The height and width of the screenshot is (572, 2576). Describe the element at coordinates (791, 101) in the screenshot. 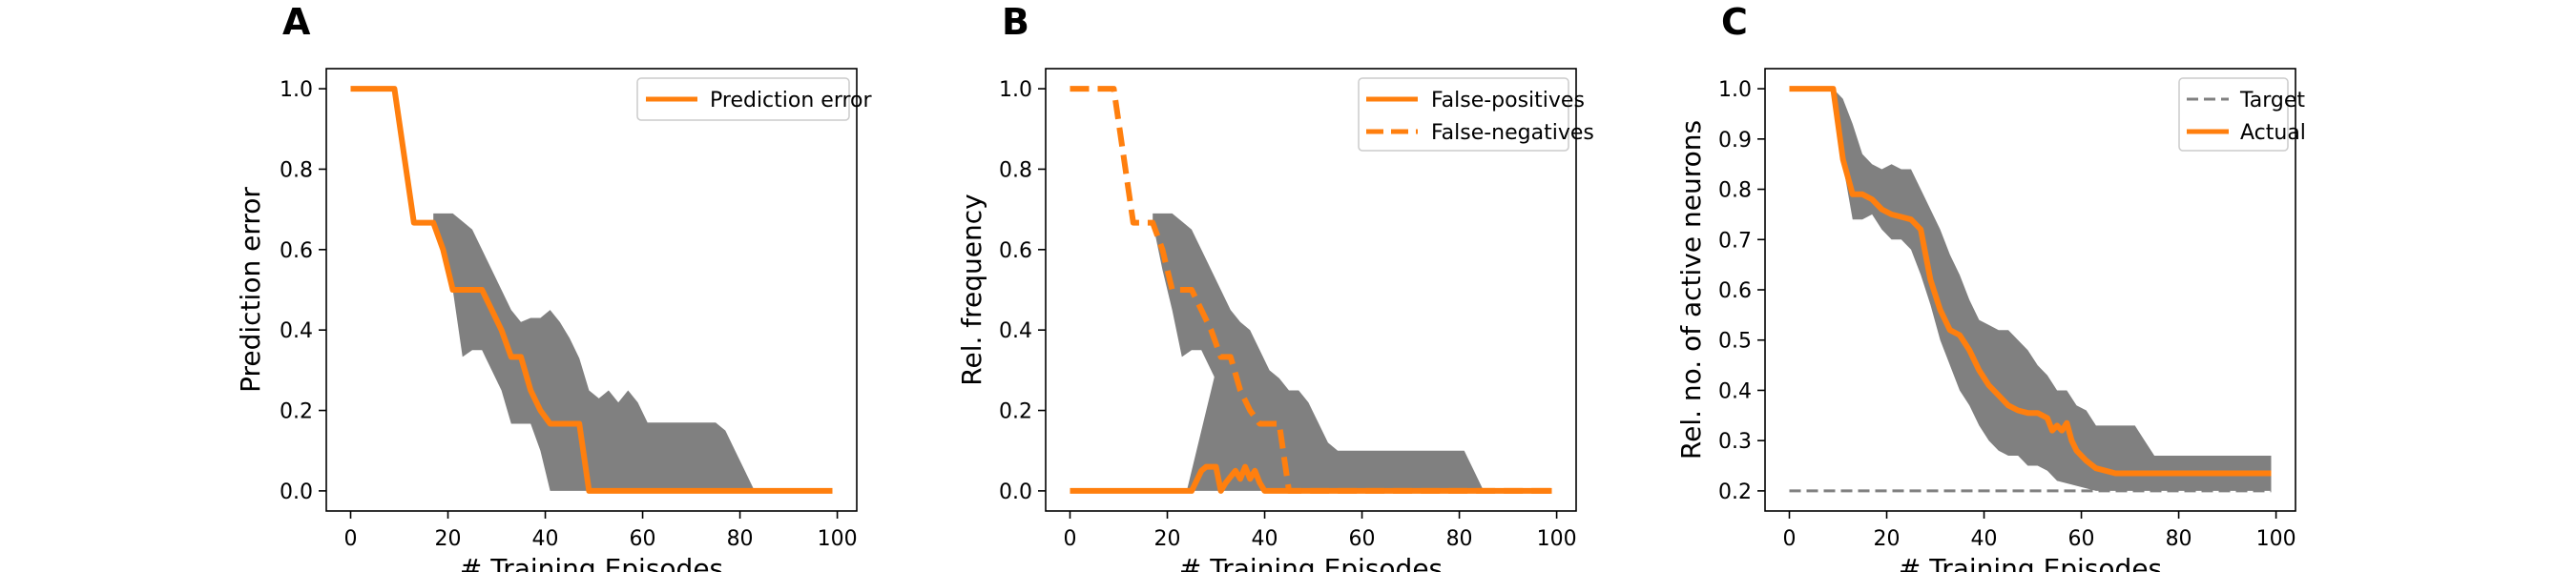

I see `legend-label-prediction-error: Prediction error` at that location.